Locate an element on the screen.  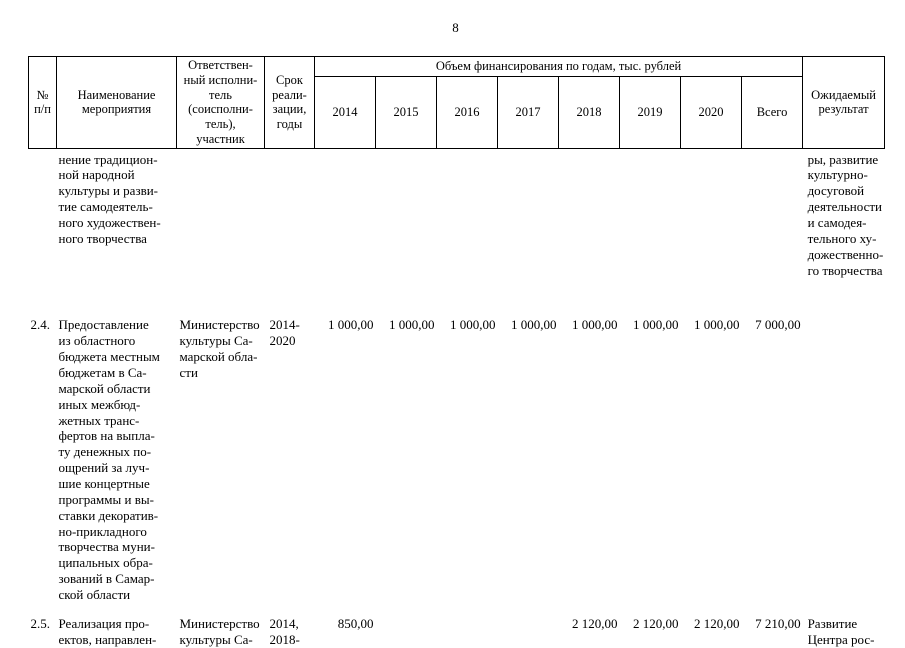
cell-num: 2.5. is located at coordinates (40, 623).